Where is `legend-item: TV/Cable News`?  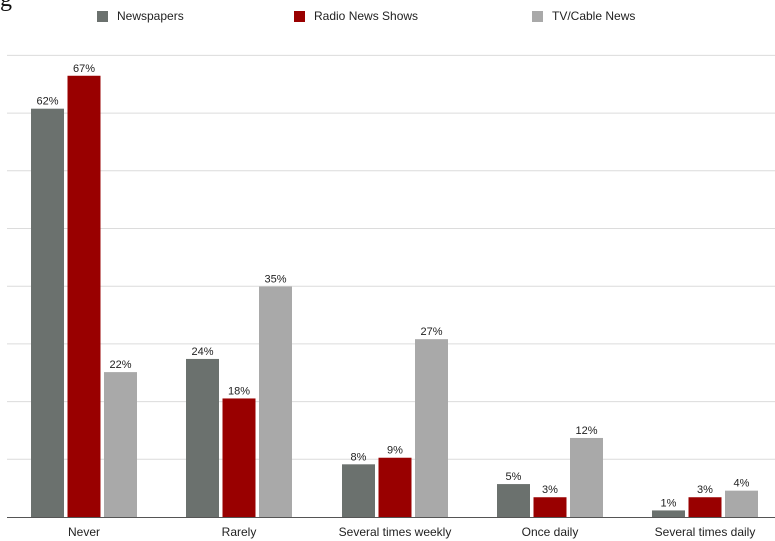
legend-item: TV/Cable News is located at coordinates (583, 16).